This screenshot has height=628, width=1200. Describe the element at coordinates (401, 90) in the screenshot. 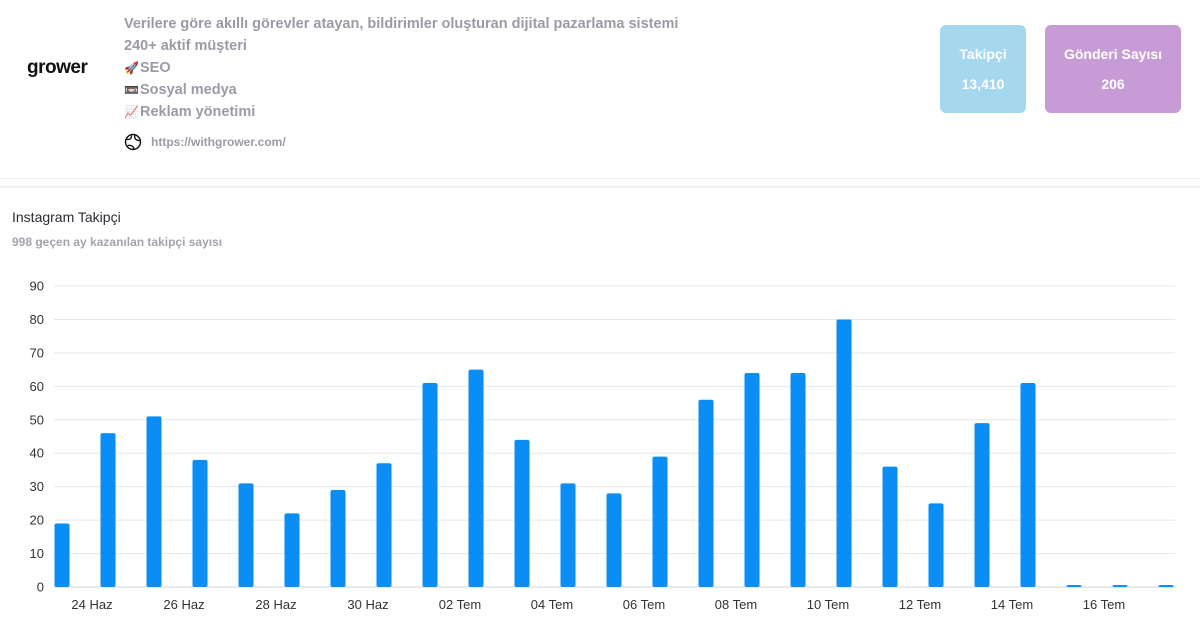

I see `service-item-social: 📼Sosyal medya` at that location.